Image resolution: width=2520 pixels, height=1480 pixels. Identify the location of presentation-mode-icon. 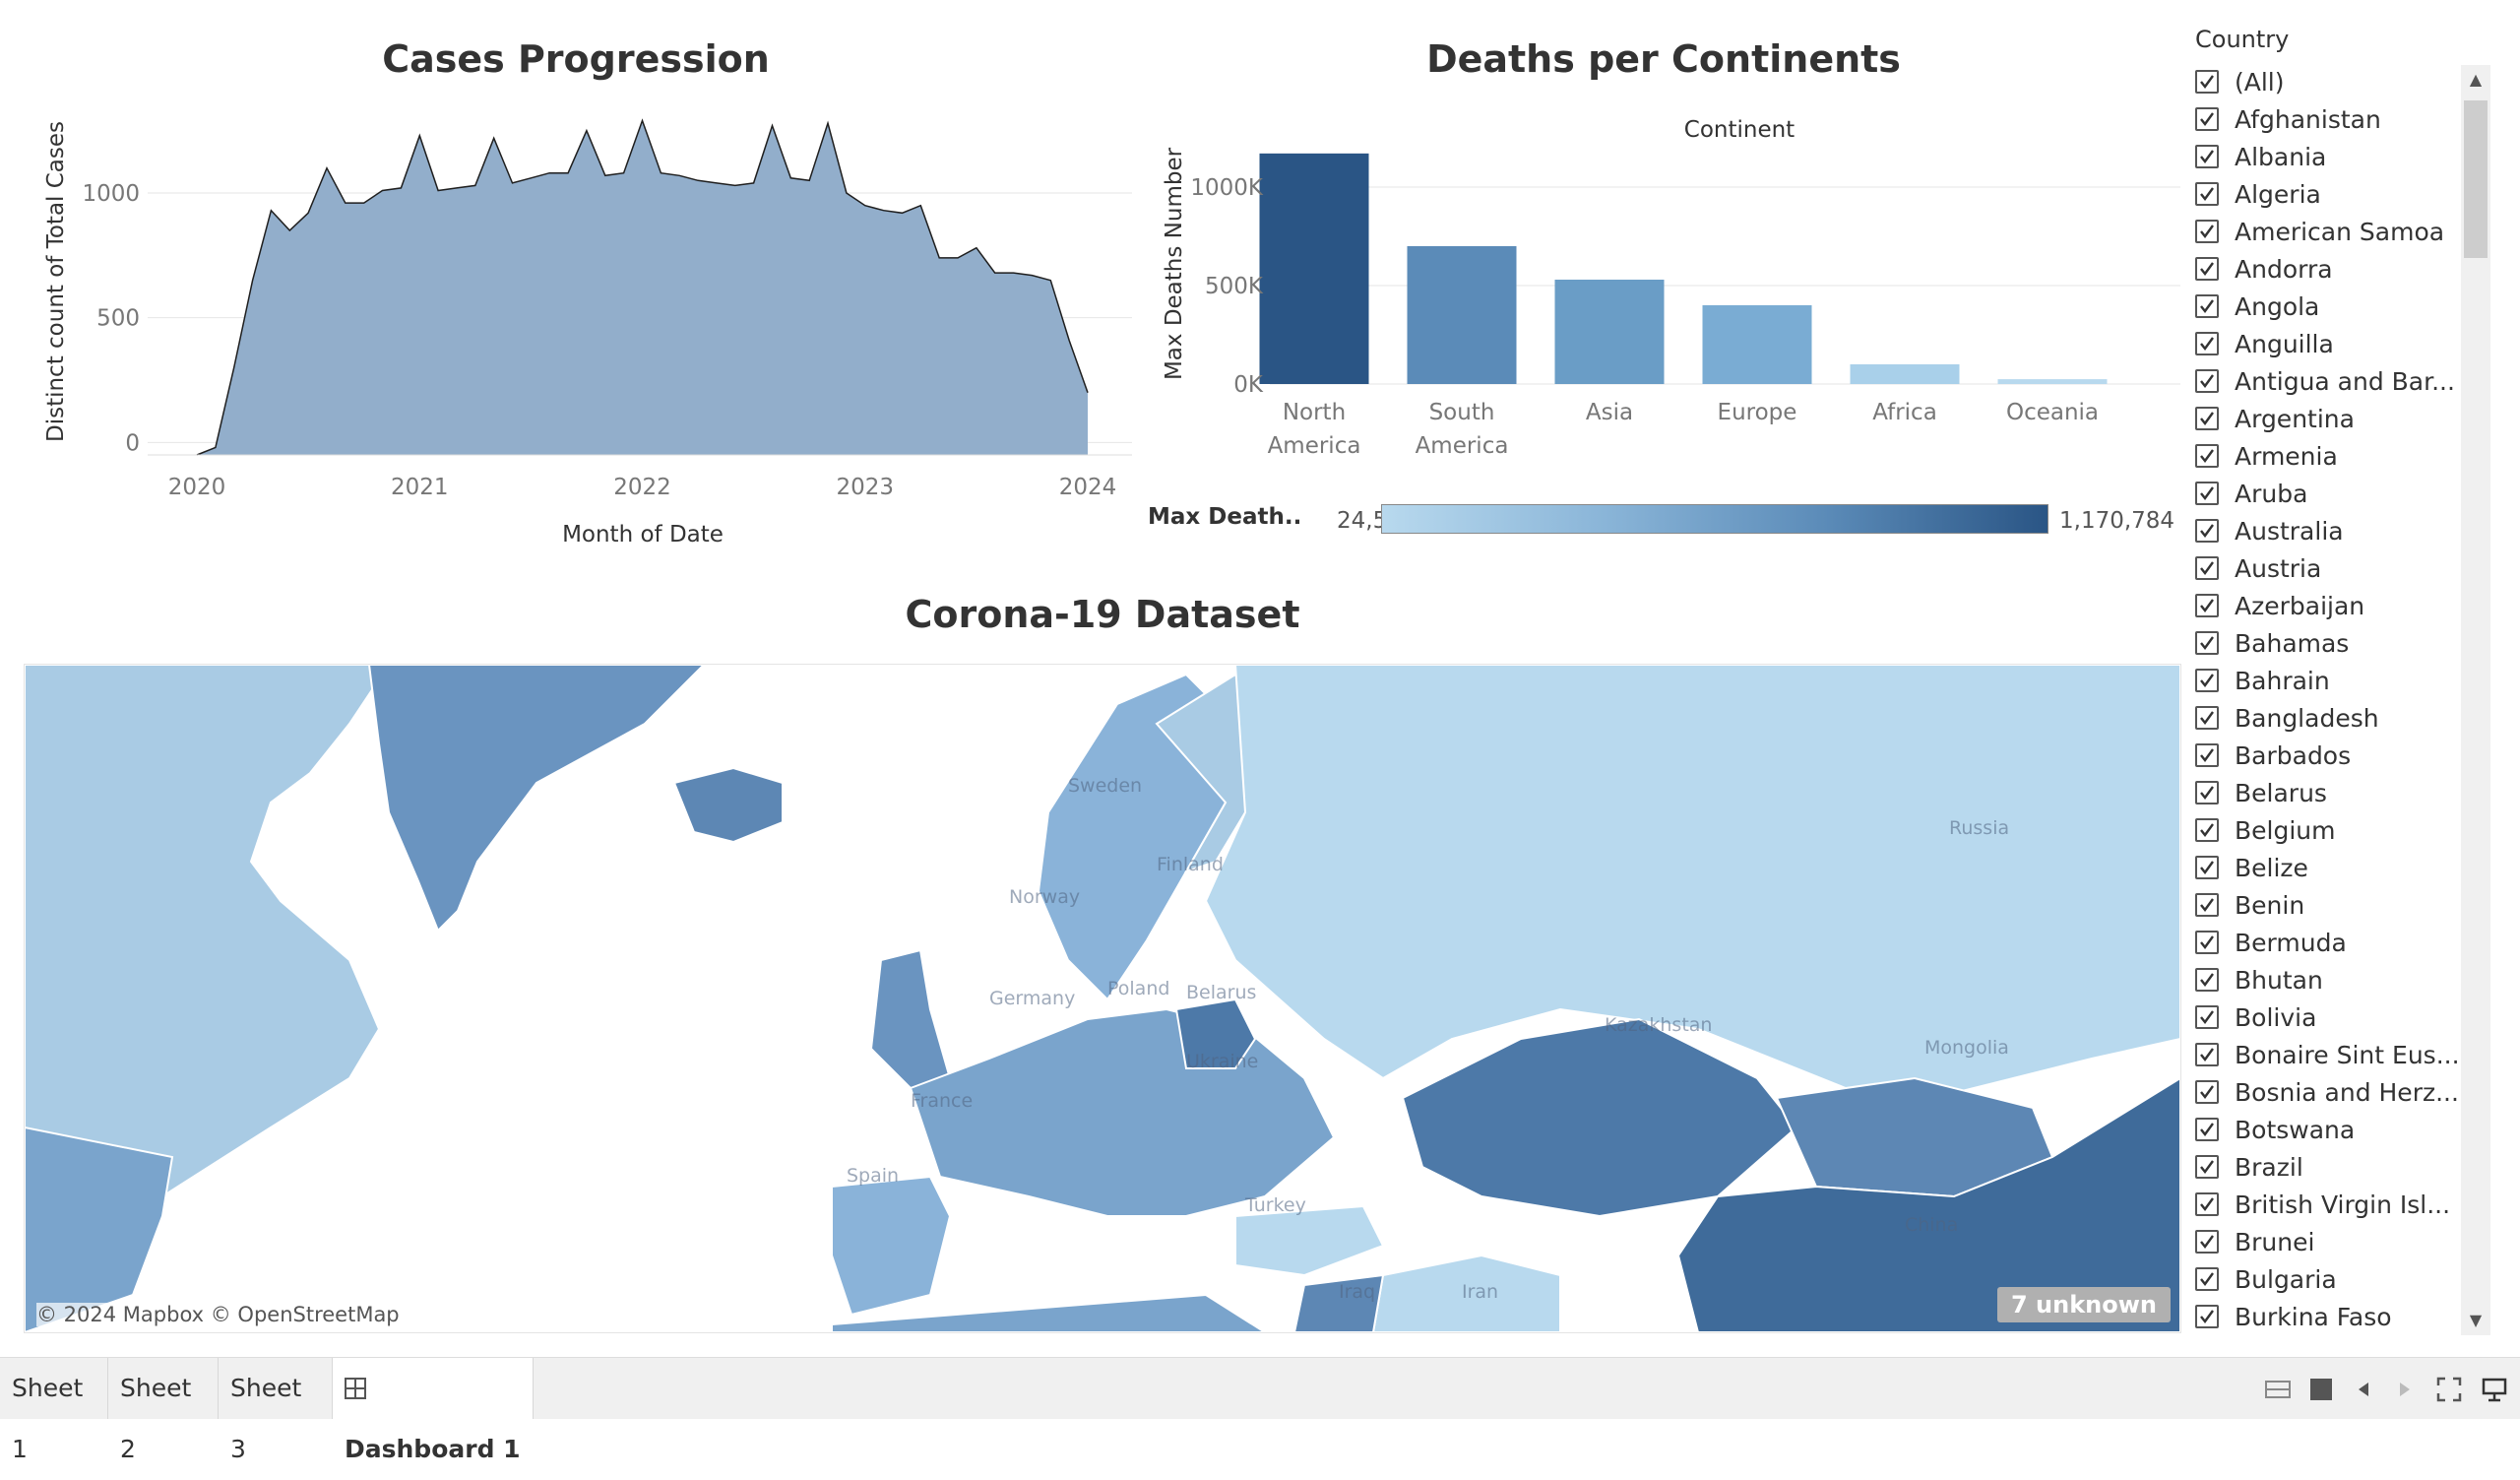
(2494, 1389).